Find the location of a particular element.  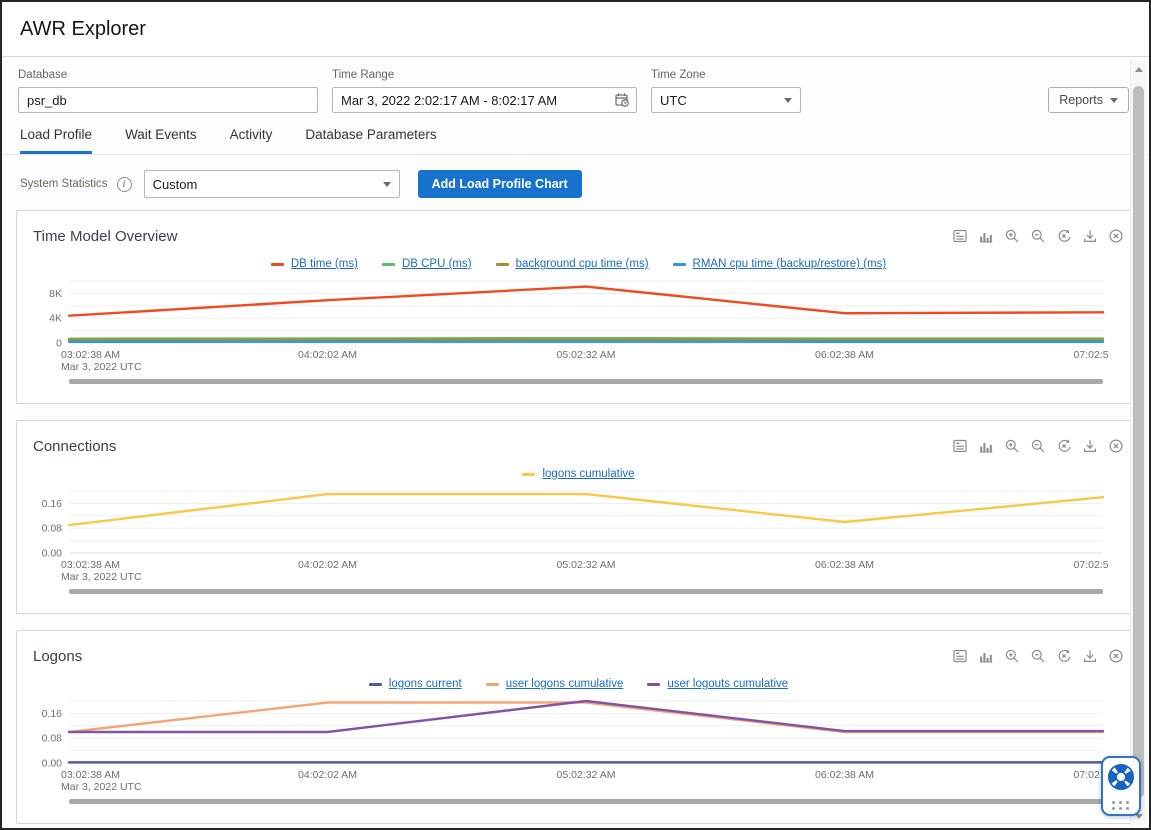

legend-item: RMAN cpu time (backup/restore) (ms) is located at coordinates (779, 264).